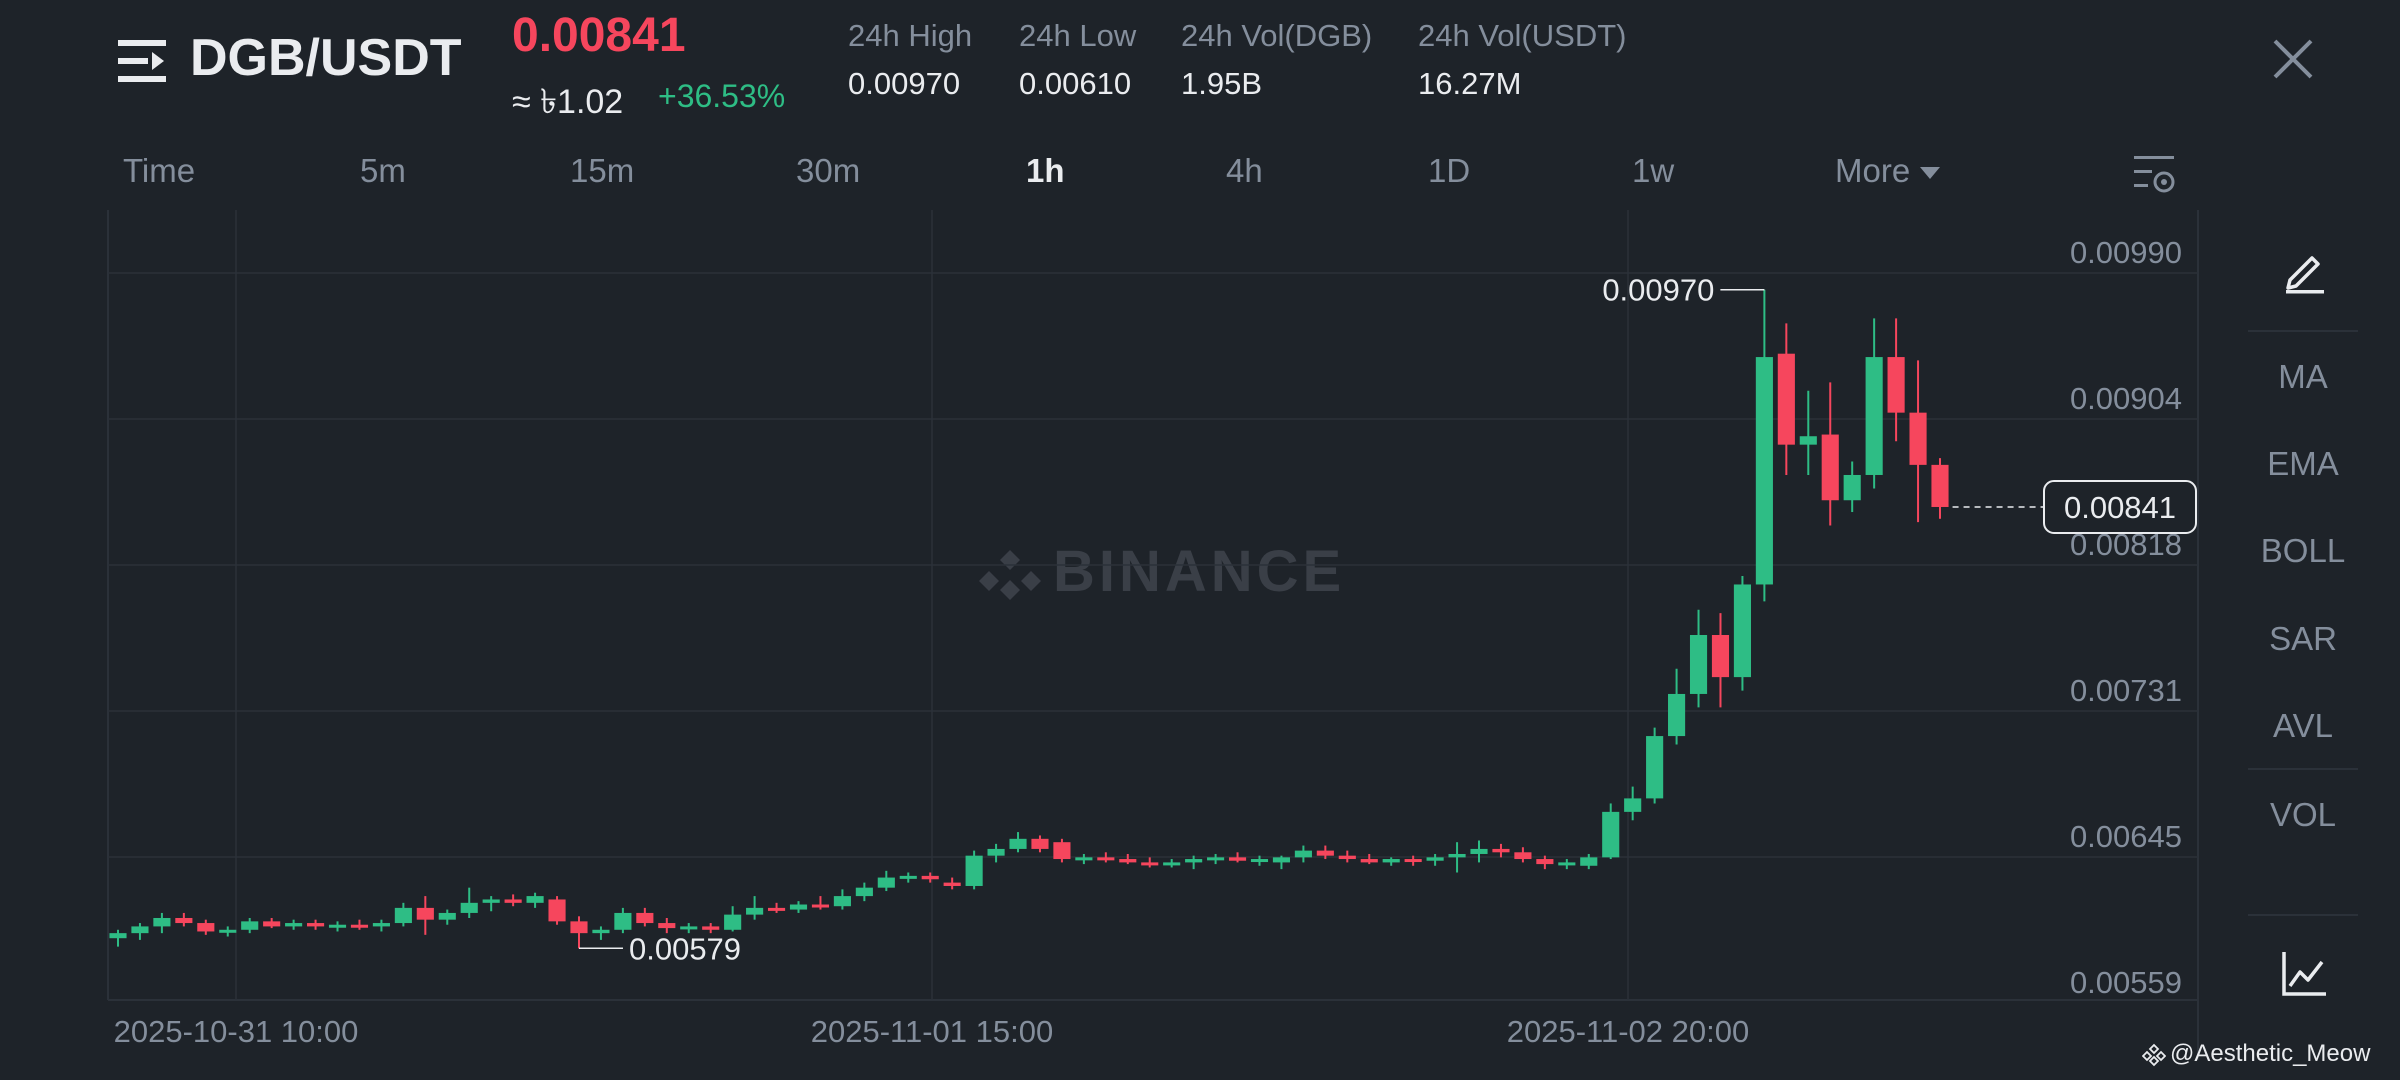 This screenshot has width=2400, height=1080. What do you see at coordinates (2303, 376) in the screenshot?
I see `indicator-ma: MA` at bounding box center [2303, 376].